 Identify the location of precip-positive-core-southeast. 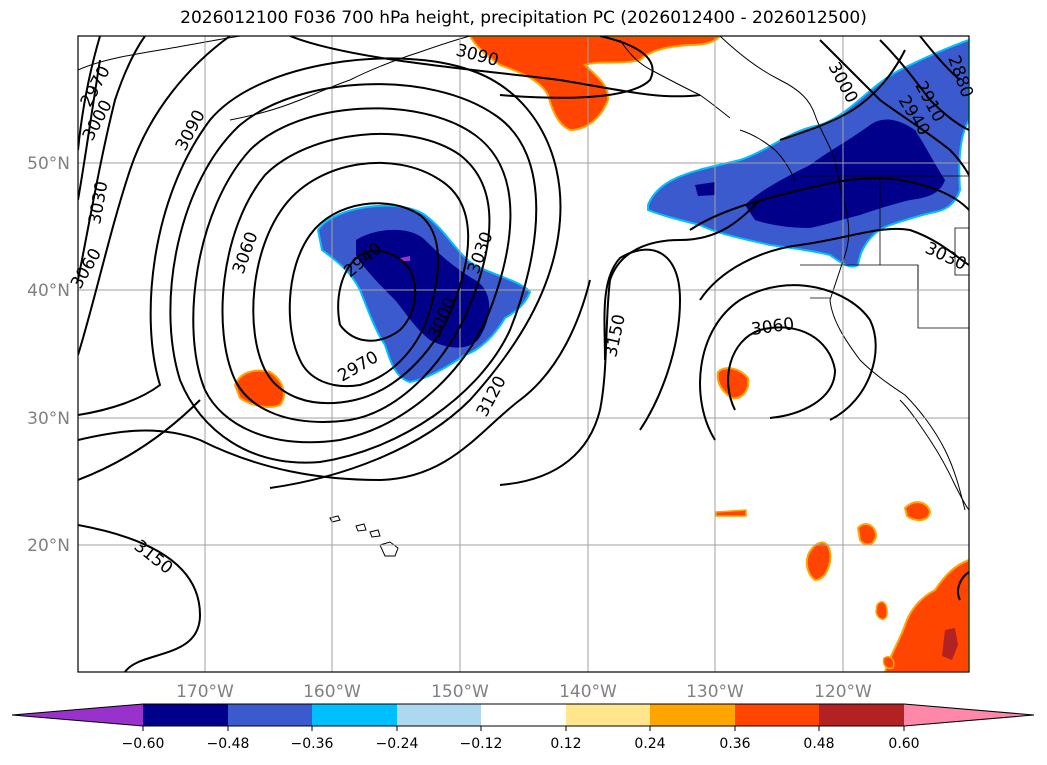
(950, 644).